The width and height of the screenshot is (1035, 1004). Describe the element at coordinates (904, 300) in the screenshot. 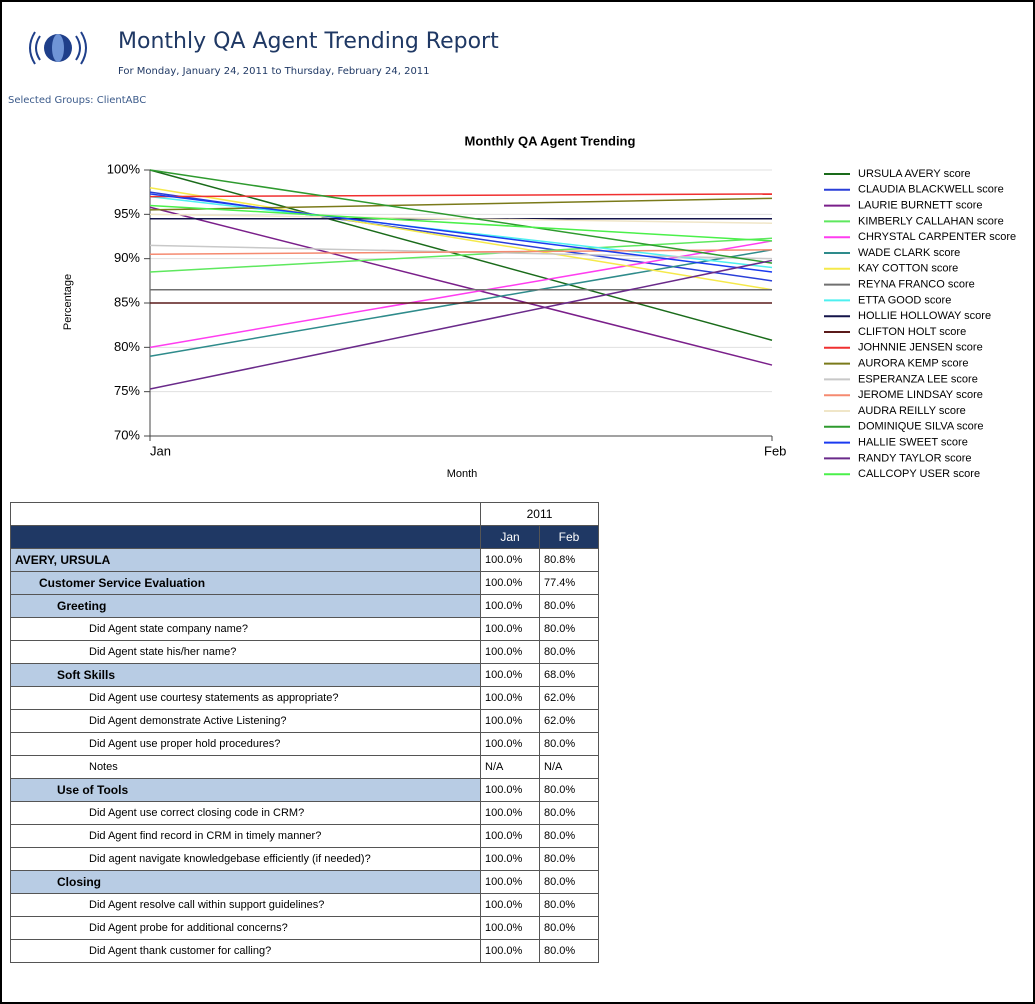

I see `legend-label: ETTA GOOD score` at that location.